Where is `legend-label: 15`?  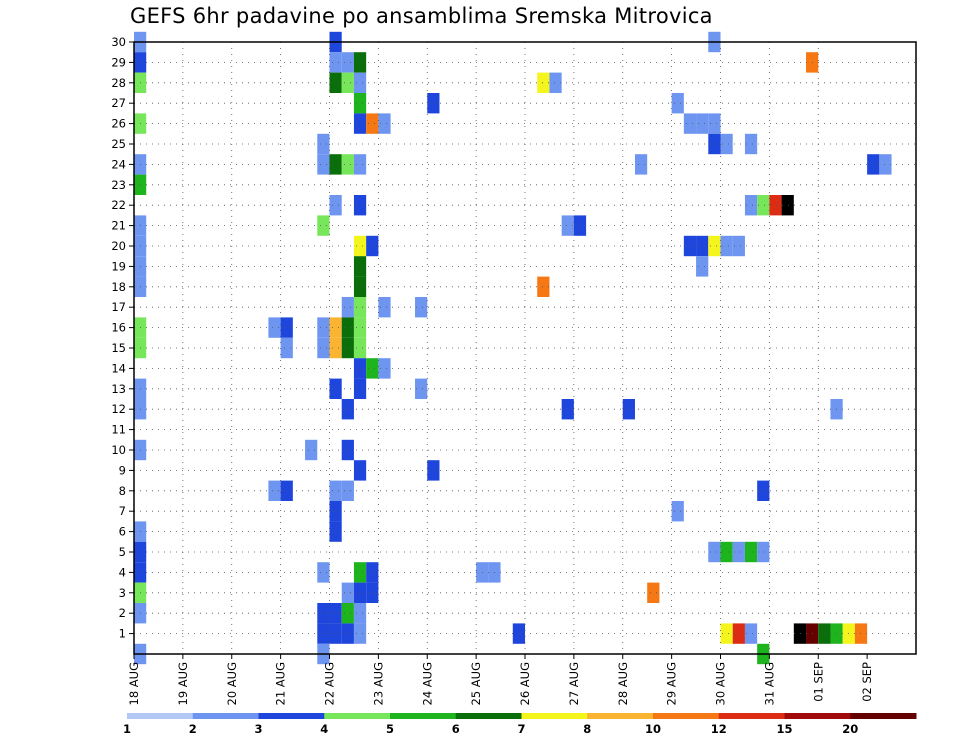
legend-label: 15 is located at coordinates (784, 729).